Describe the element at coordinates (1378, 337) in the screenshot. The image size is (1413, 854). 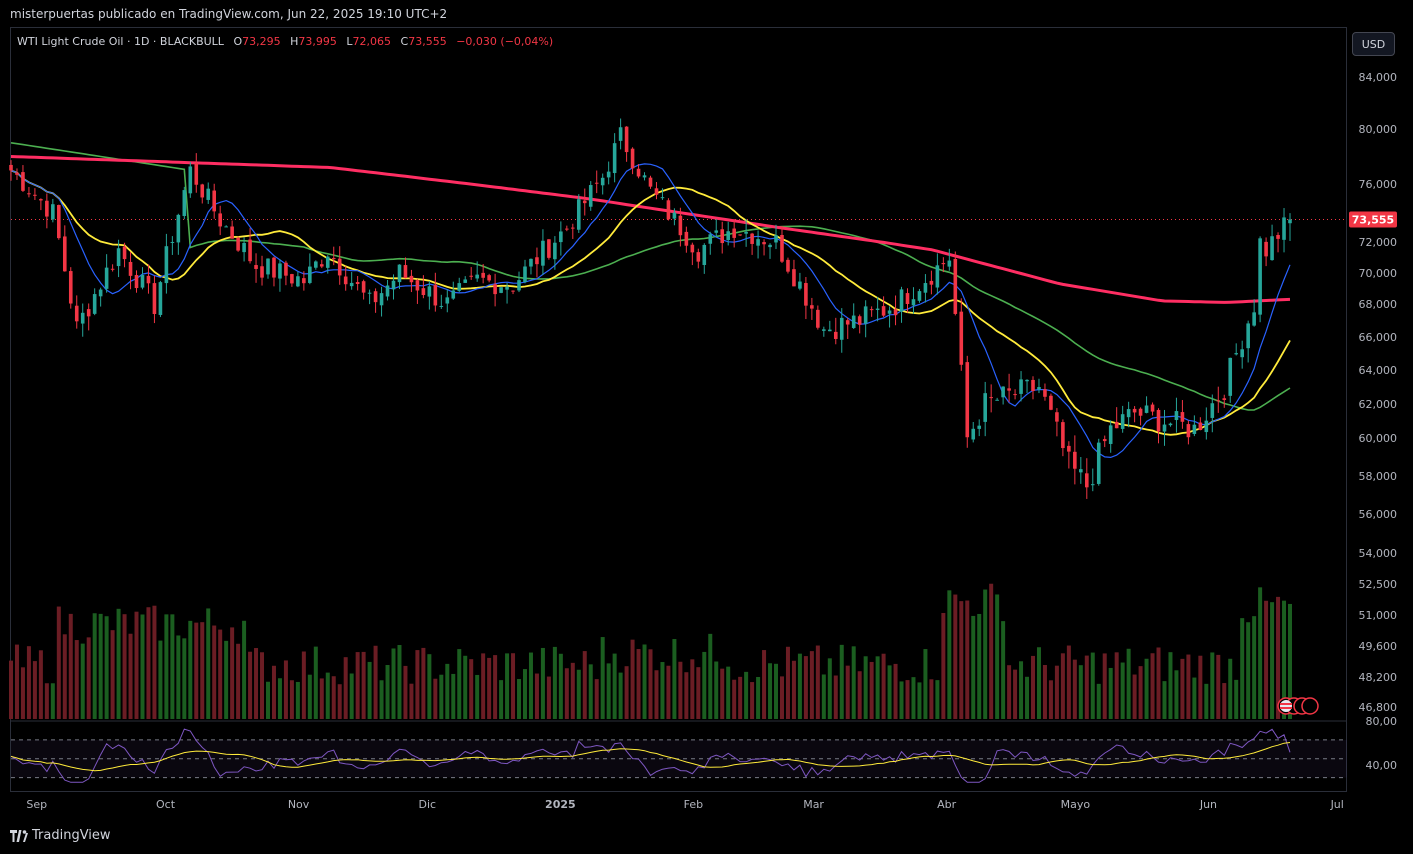
I see `price-tick-label: 66,000` at that location.